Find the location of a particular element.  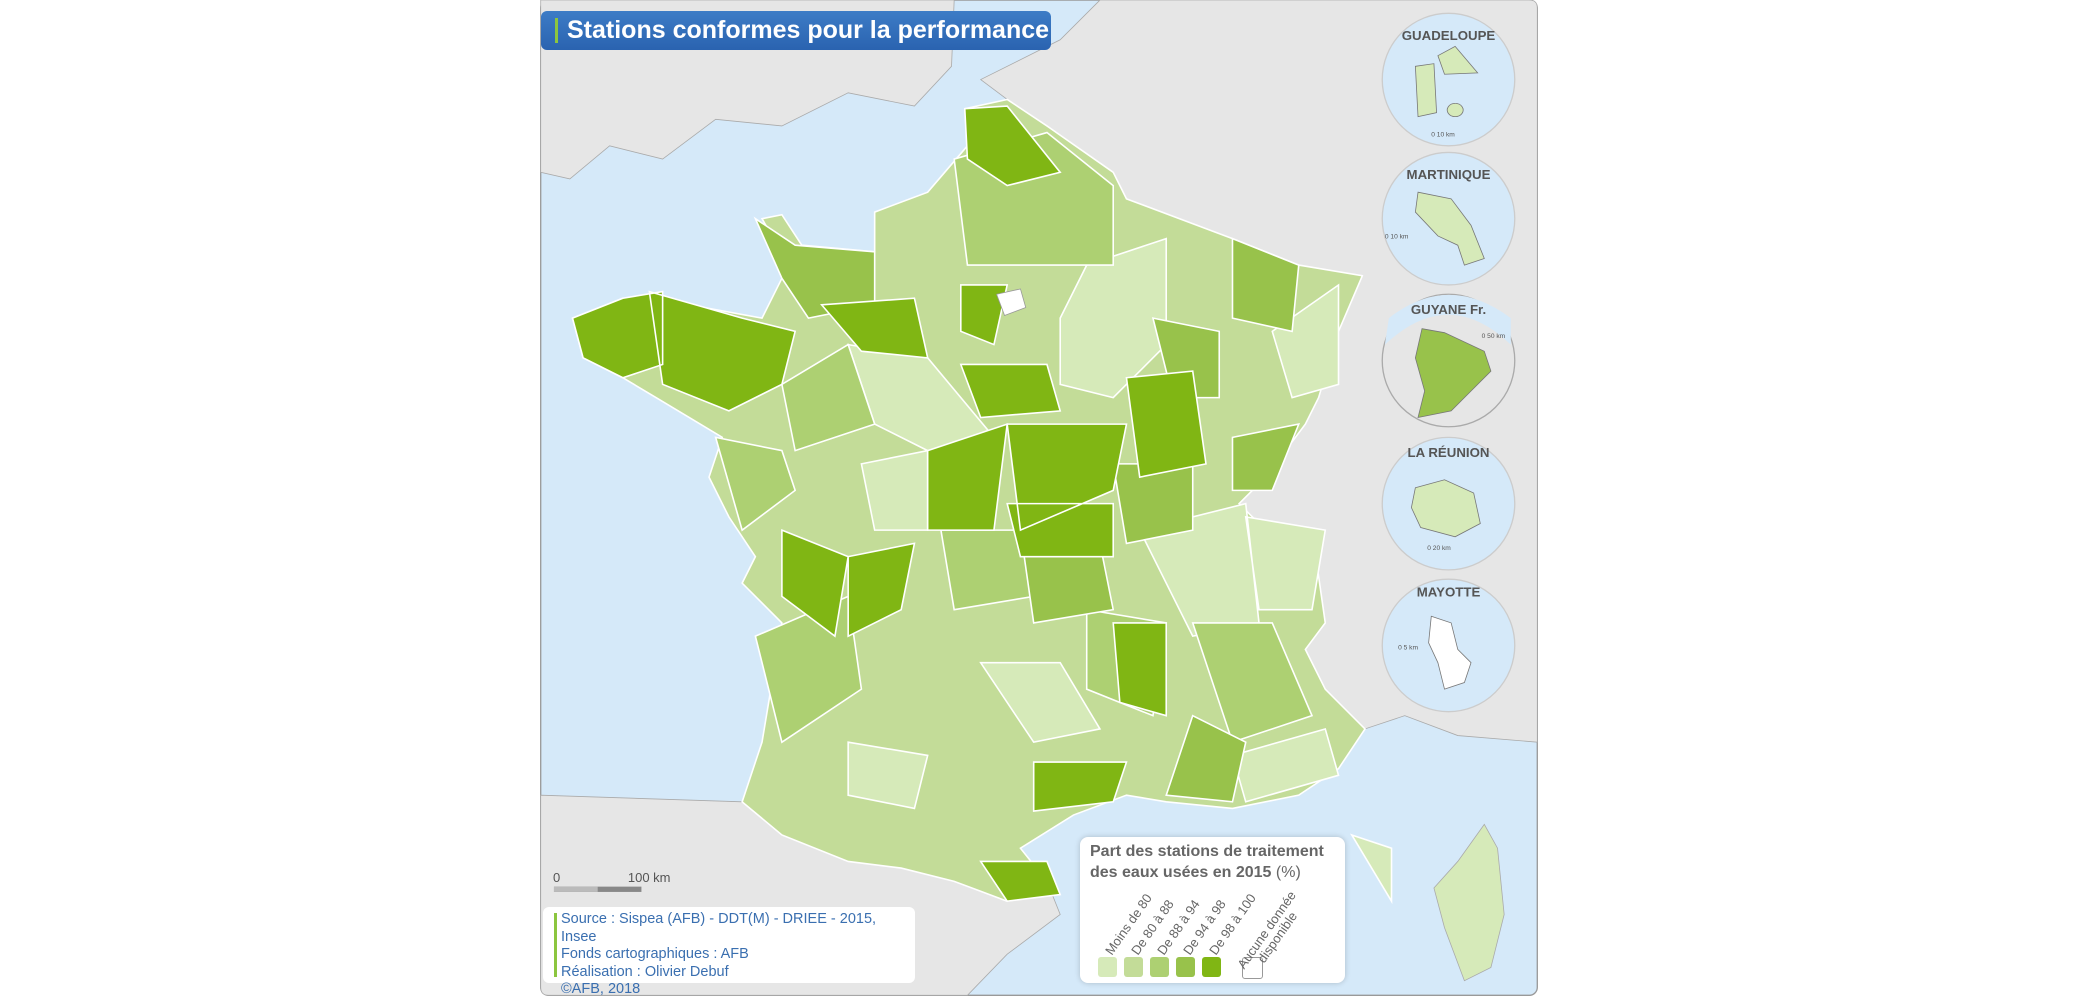

inset-scale: 0 50 km is located at coordinates (1494, 336).